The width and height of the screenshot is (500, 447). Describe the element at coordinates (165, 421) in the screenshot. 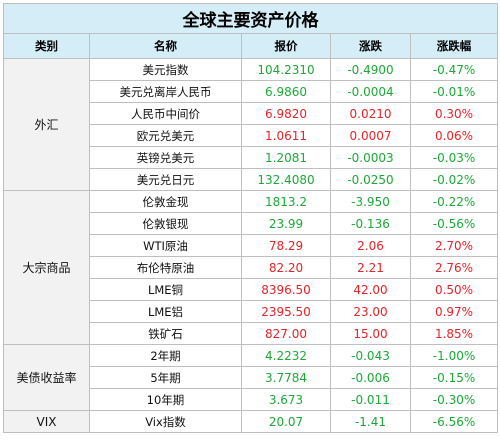

I see `name-cell: Vix指数` at that location.